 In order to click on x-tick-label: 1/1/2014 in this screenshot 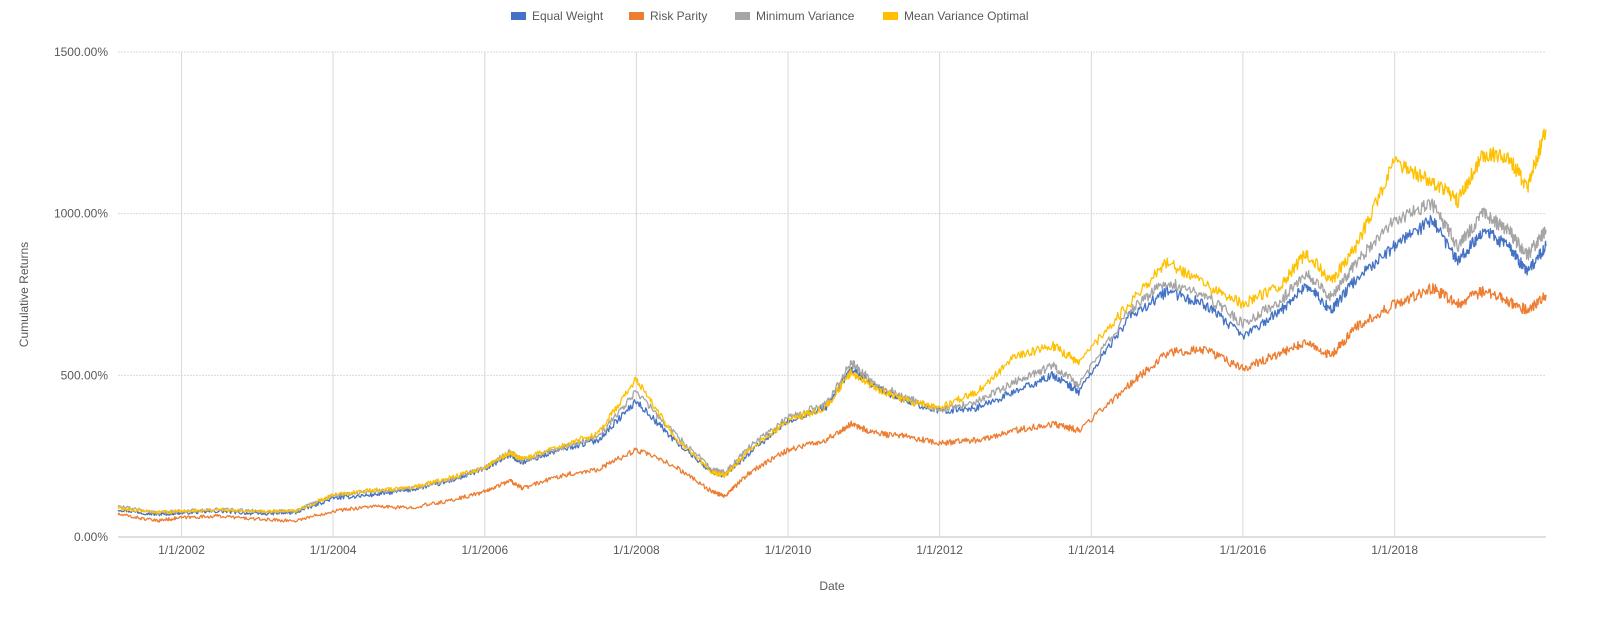, I will do `click(1091, 550)`.